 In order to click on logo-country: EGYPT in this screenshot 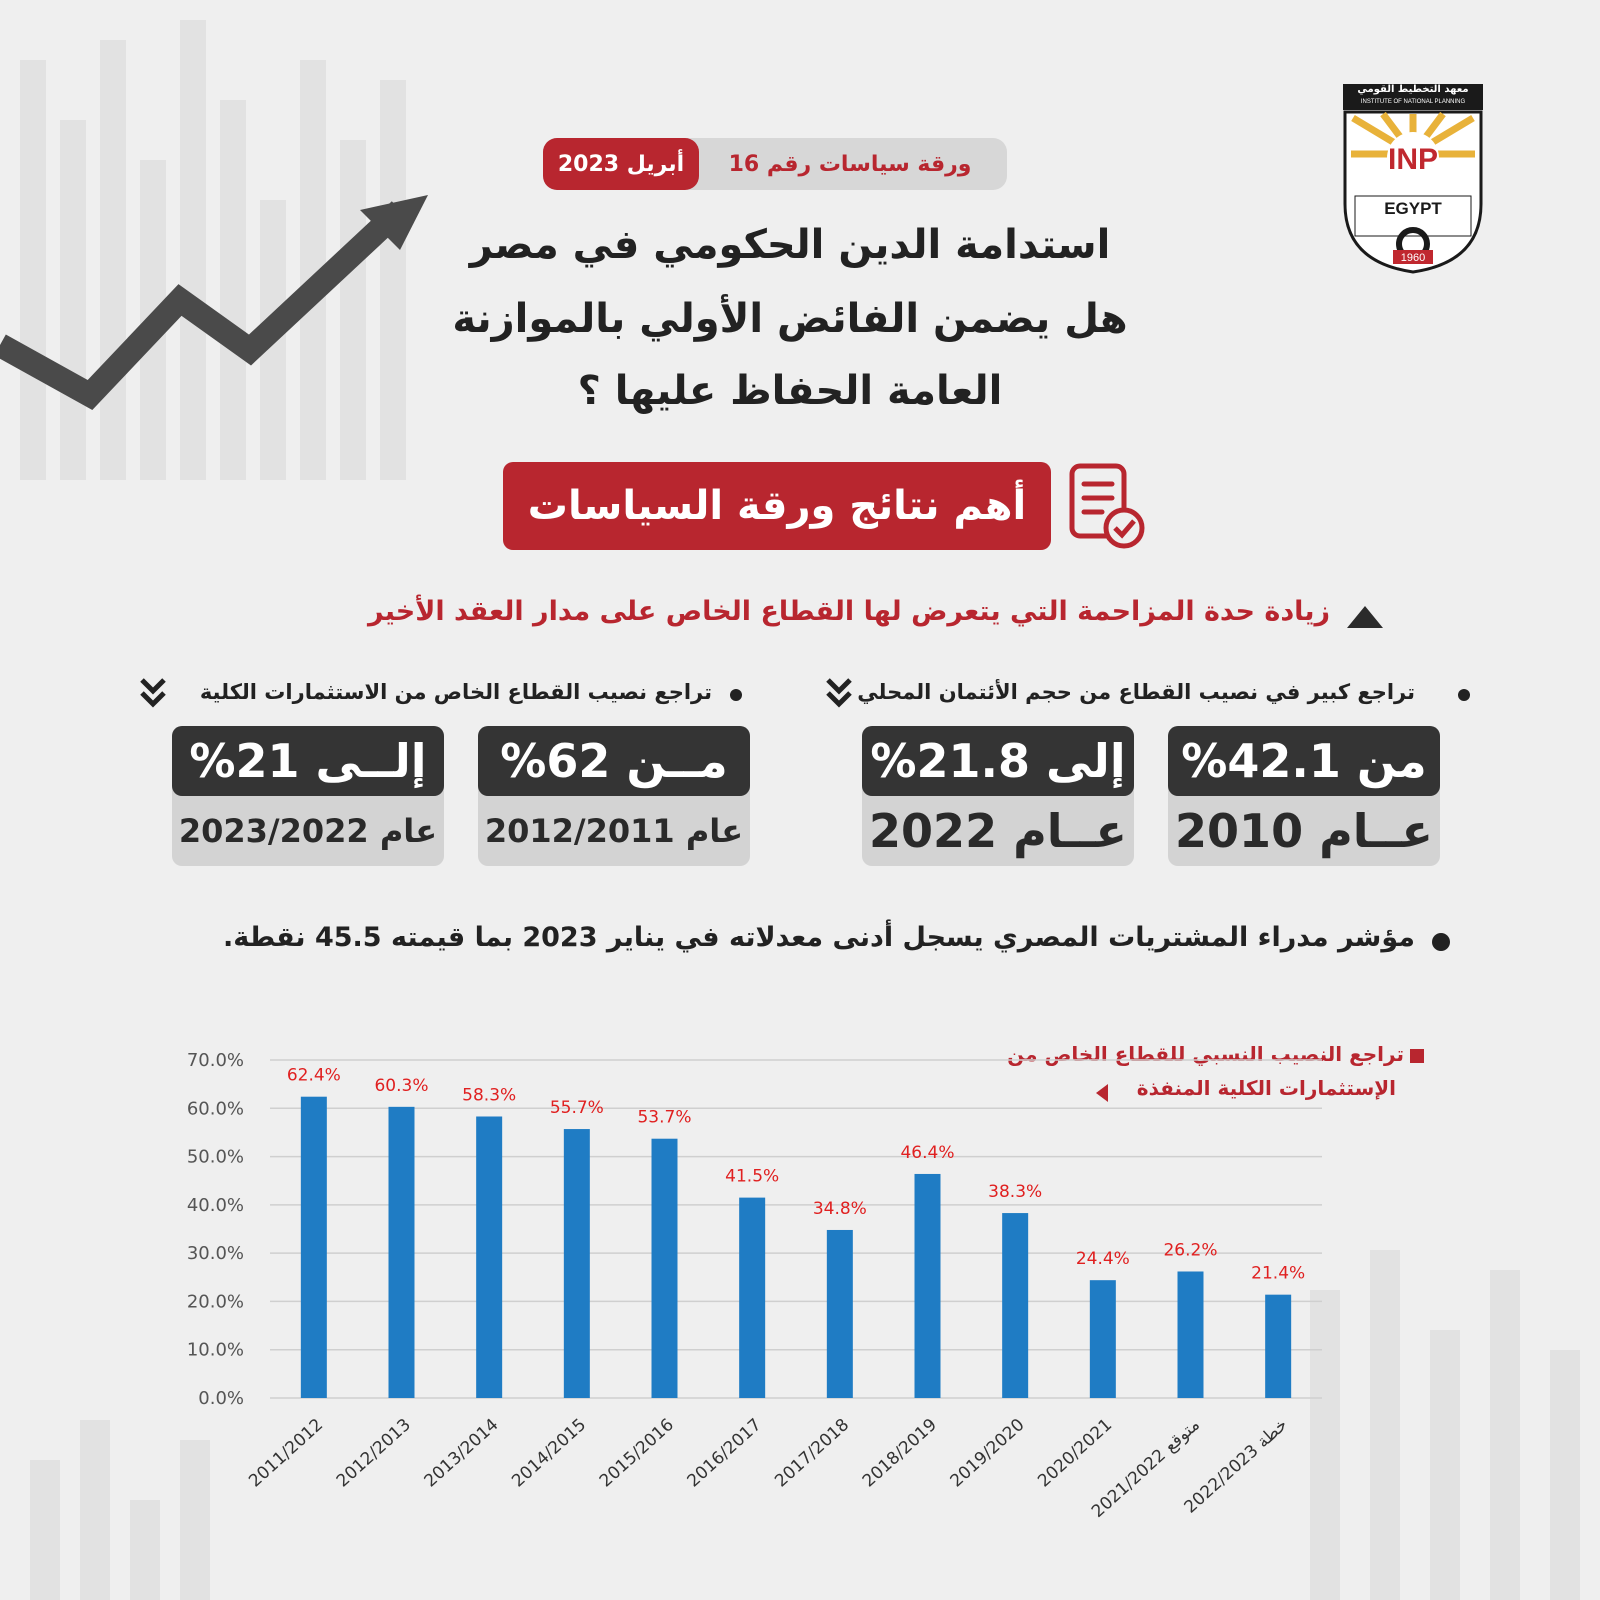, I will do `click(1413, 208)`.